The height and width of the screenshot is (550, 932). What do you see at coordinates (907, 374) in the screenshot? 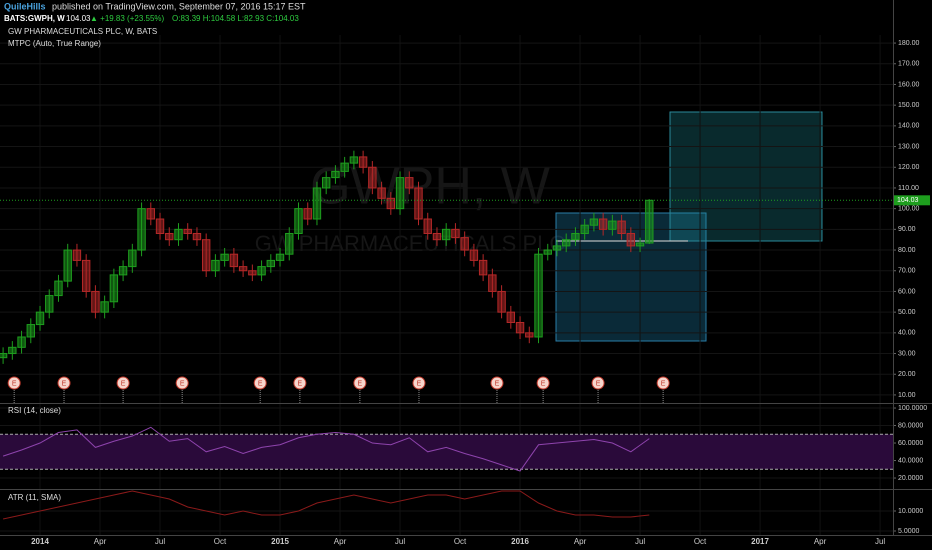
I see `y-tick-label: 20.00` at bounding box center [907, 374].